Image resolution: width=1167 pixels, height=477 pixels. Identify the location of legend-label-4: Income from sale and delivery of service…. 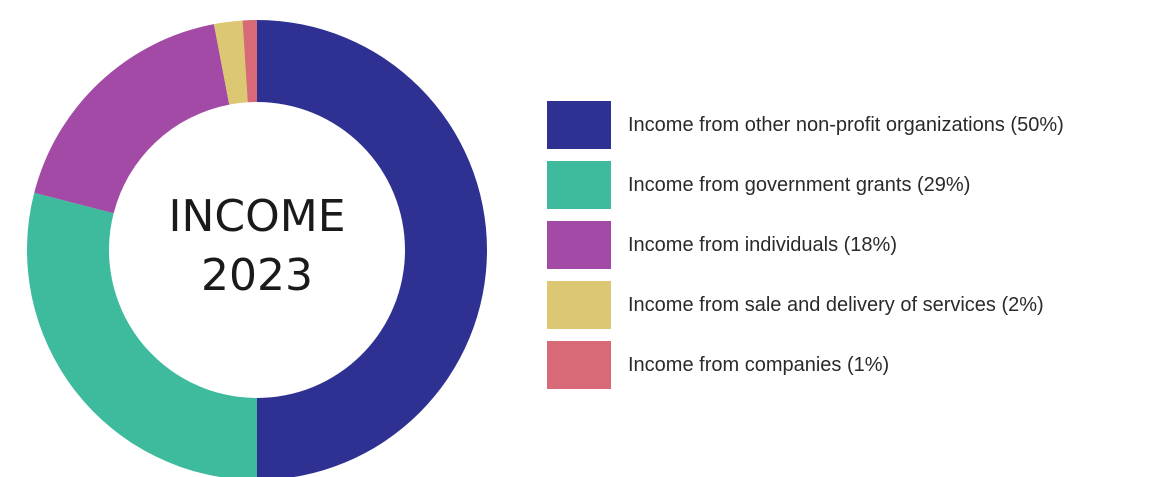
(836, 304).